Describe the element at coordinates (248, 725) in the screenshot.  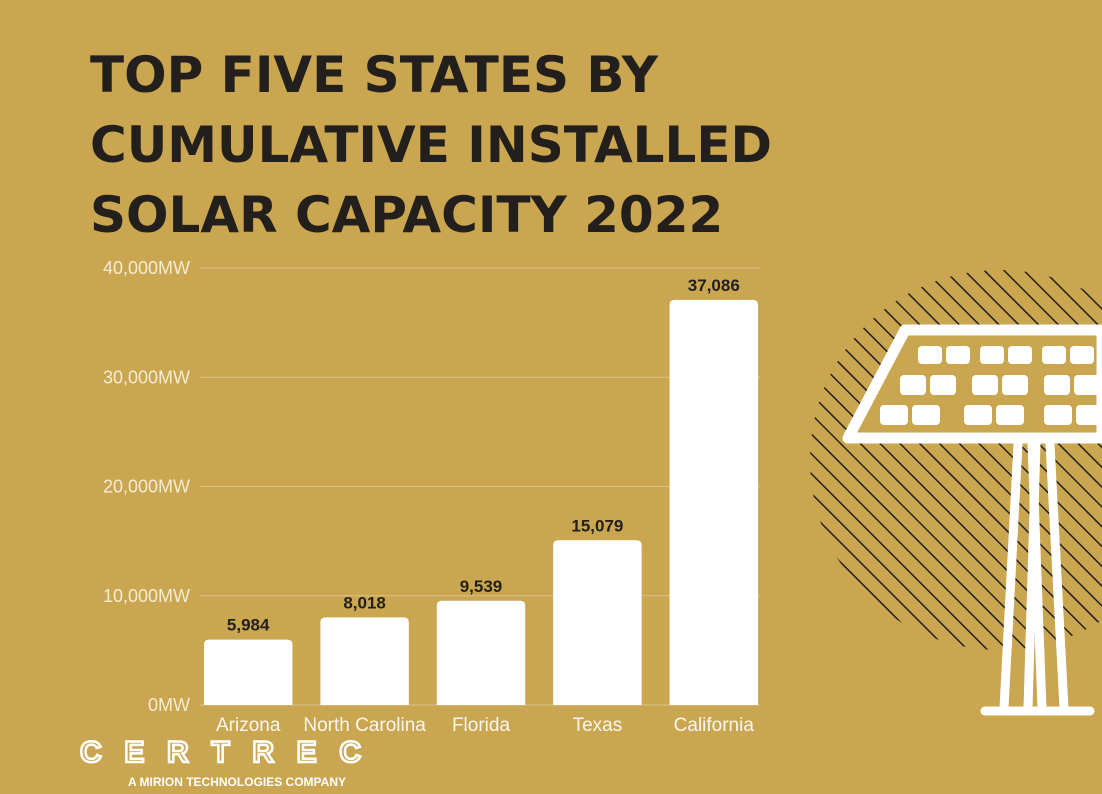
I see `x-tick-label: Arizona` at that location.